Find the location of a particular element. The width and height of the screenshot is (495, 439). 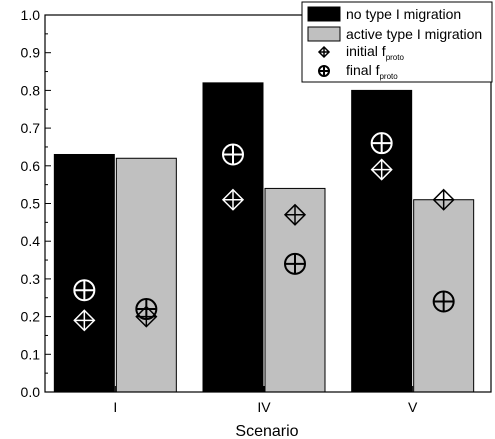

y-tick-label: 0.8 is located at coordinates (31, 90).